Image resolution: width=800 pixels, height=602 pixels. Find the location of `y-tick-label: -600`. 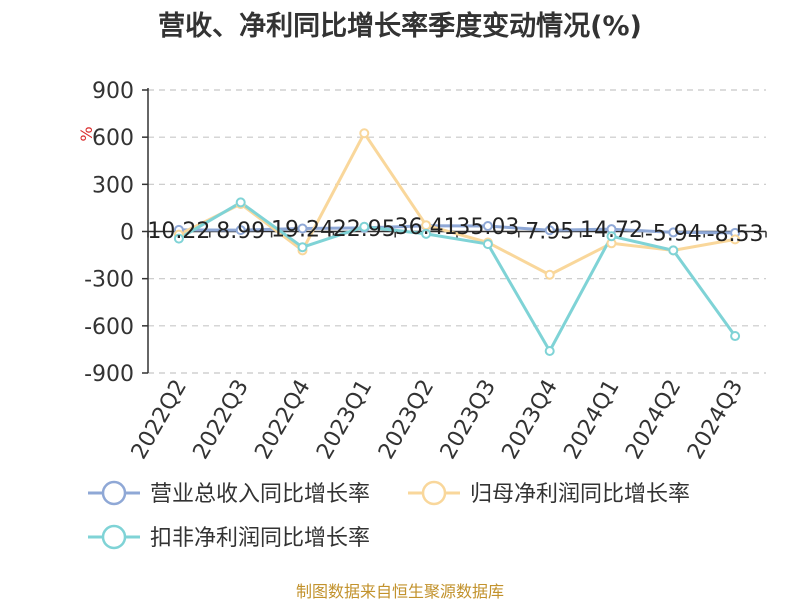

y-tick-label: -600 is located at coordinates (109, 327).